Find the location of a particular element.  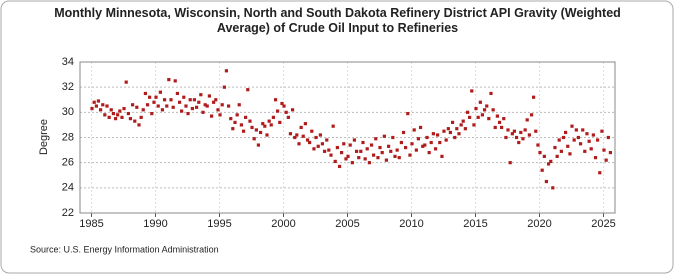

y-tick-label: 24 is located at coordinates (68, 188).